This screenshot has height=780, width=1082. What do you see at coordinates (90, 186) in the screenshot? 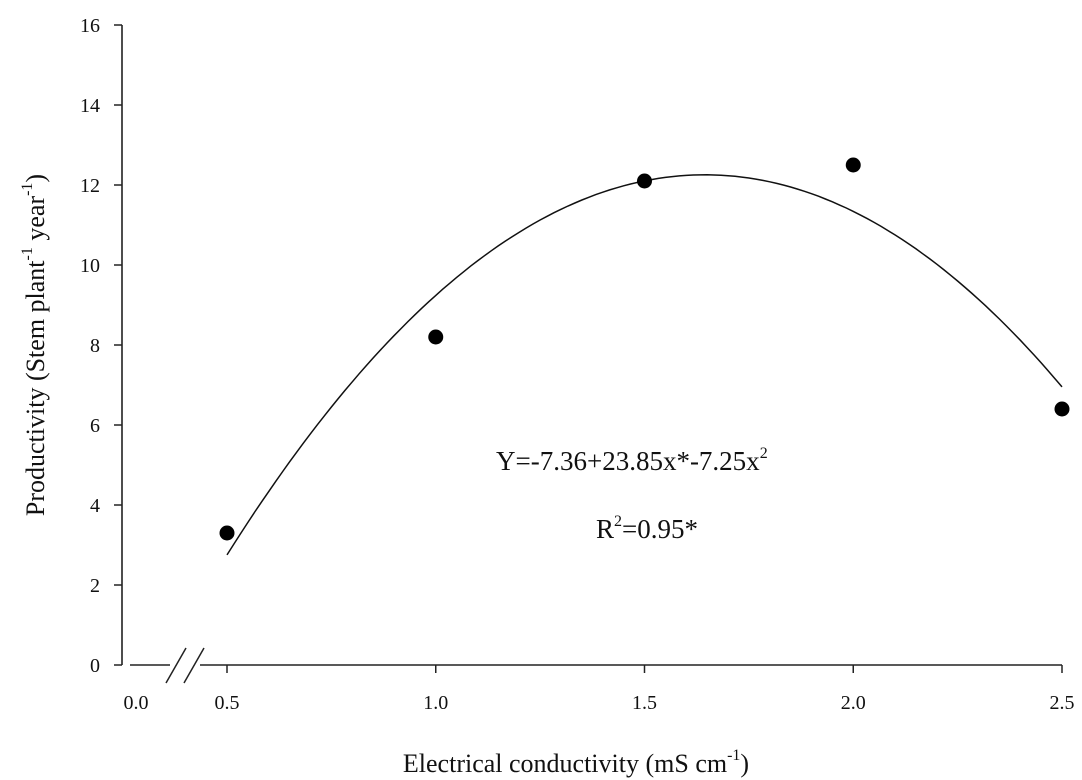
I see `y-tick-label: 12` at bounding box center [90, 186].